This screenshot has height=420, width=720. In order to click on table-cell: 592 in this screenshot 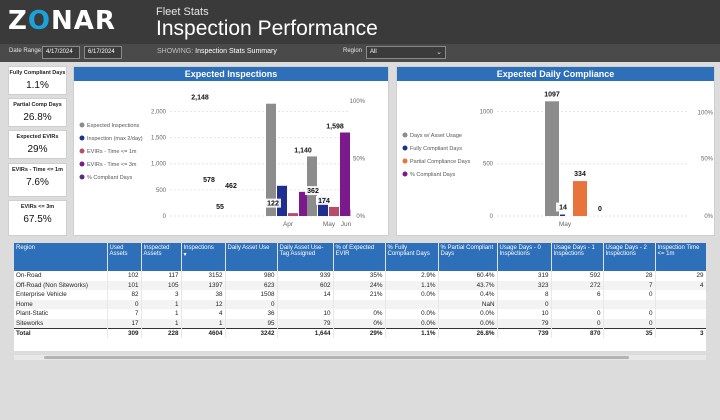, I will do `click(577, 276)`.